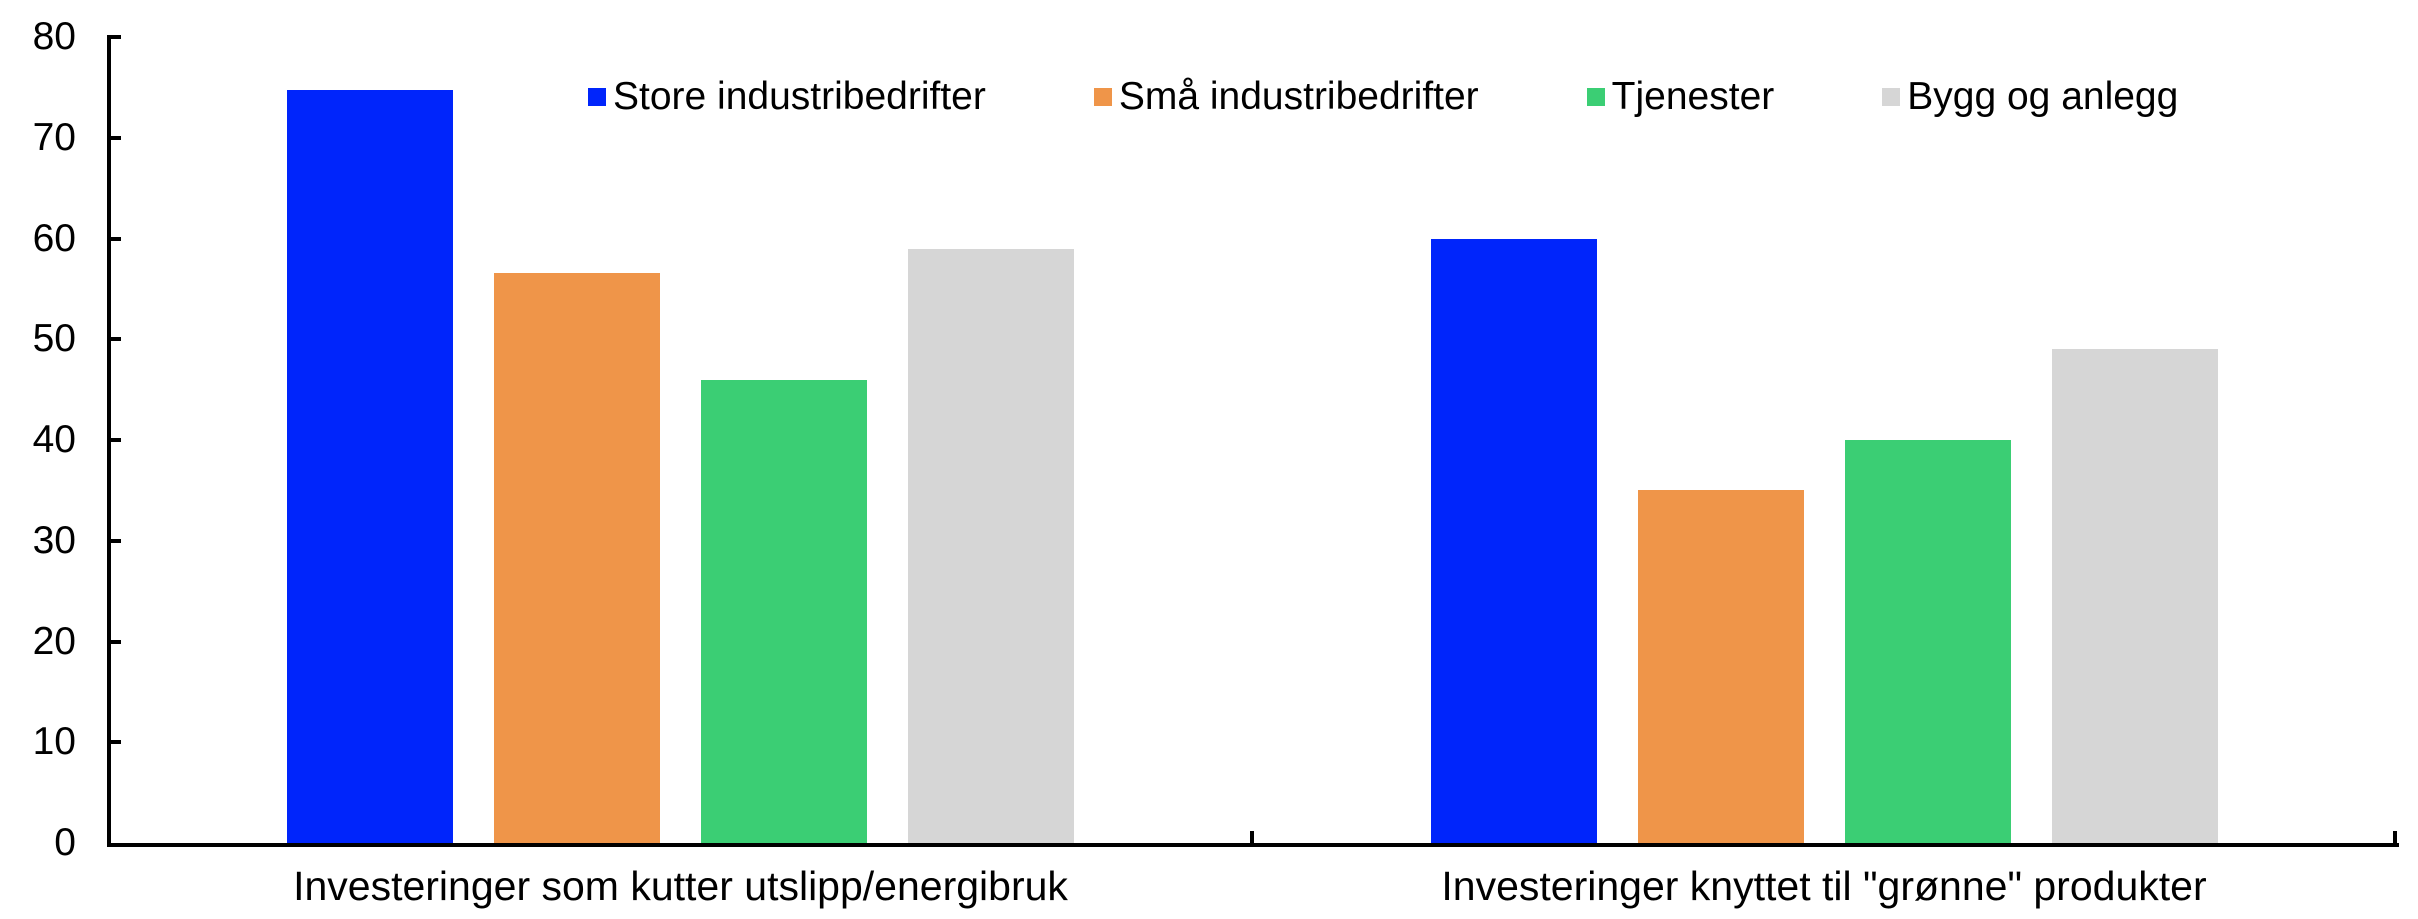  I want to click on legend-label-store-industribedrifter: Store industribedrifter, so click(799, 96).